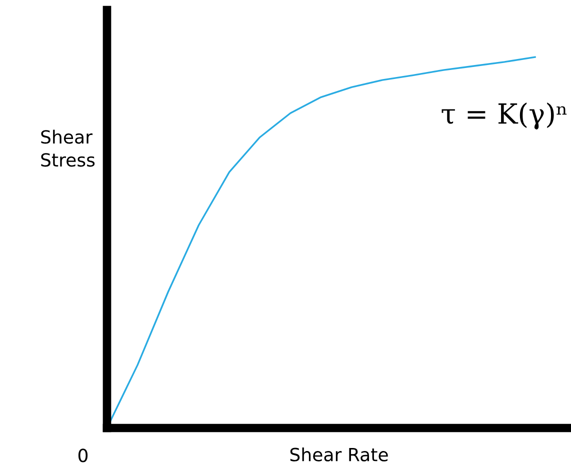  I want to click on text: 0, so click(83, 455).